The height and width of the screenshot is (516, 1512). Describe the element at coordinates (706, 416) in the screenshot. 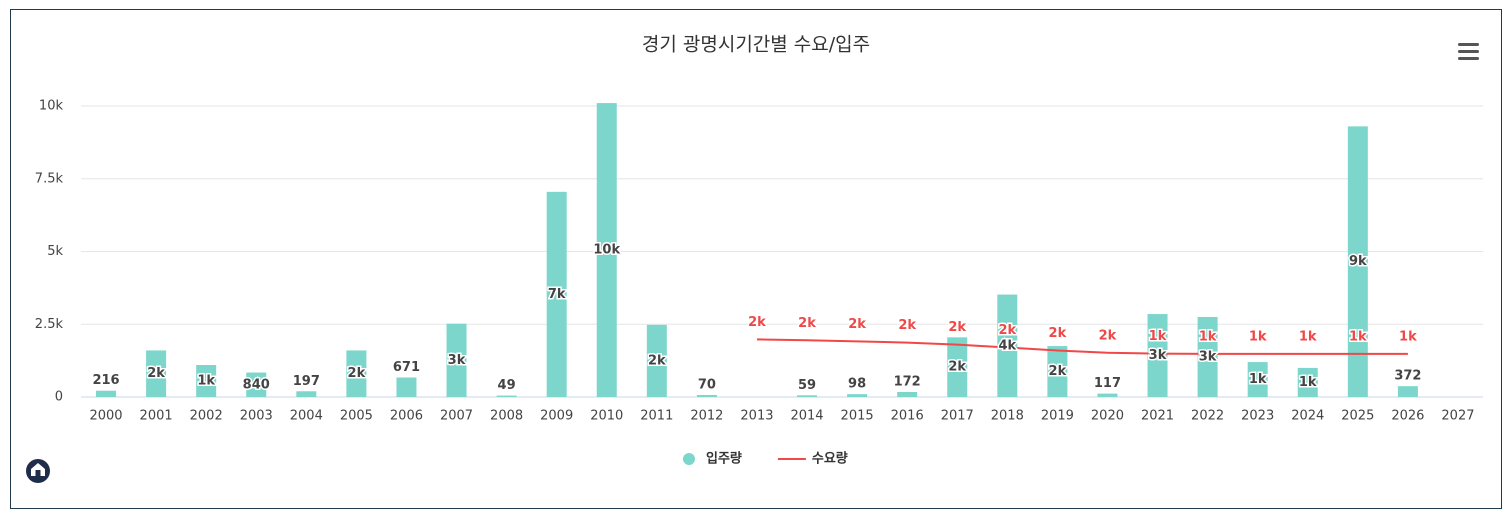

I see `x-tick-label: 2012` at that location.